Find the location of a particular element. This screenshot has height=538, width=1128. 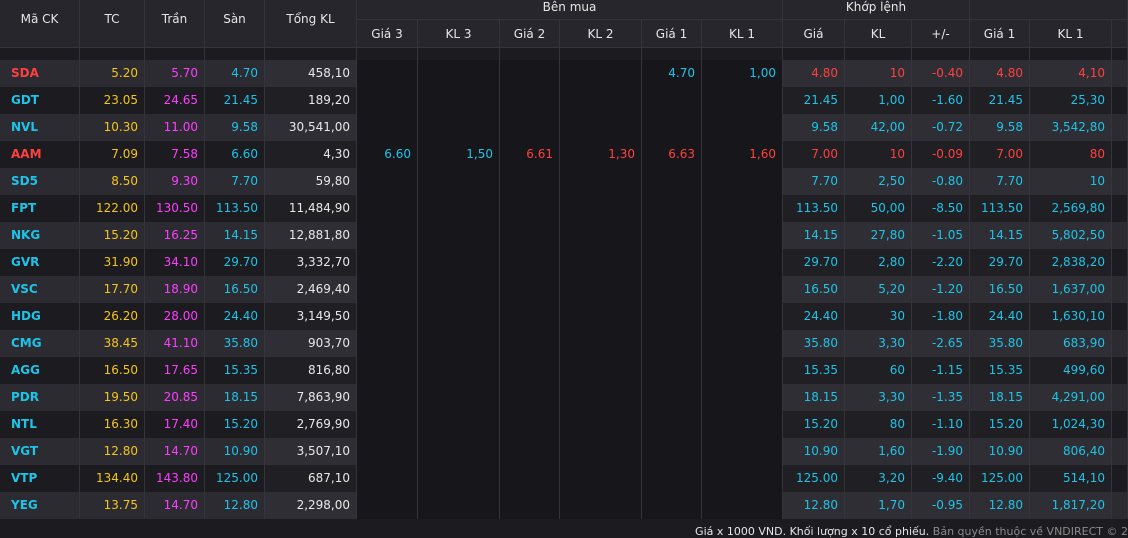

ticker: NTL is located at coordinates (40, 424).